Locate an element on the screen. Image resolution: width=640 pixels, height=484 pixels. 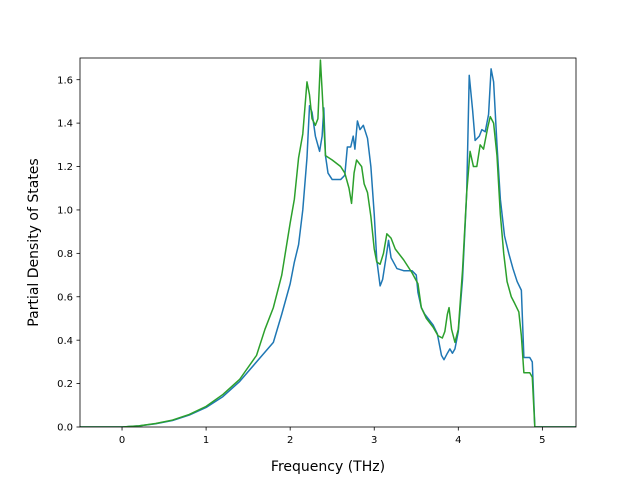
x-tick-label: 4 is located at coordinates (458, 440).